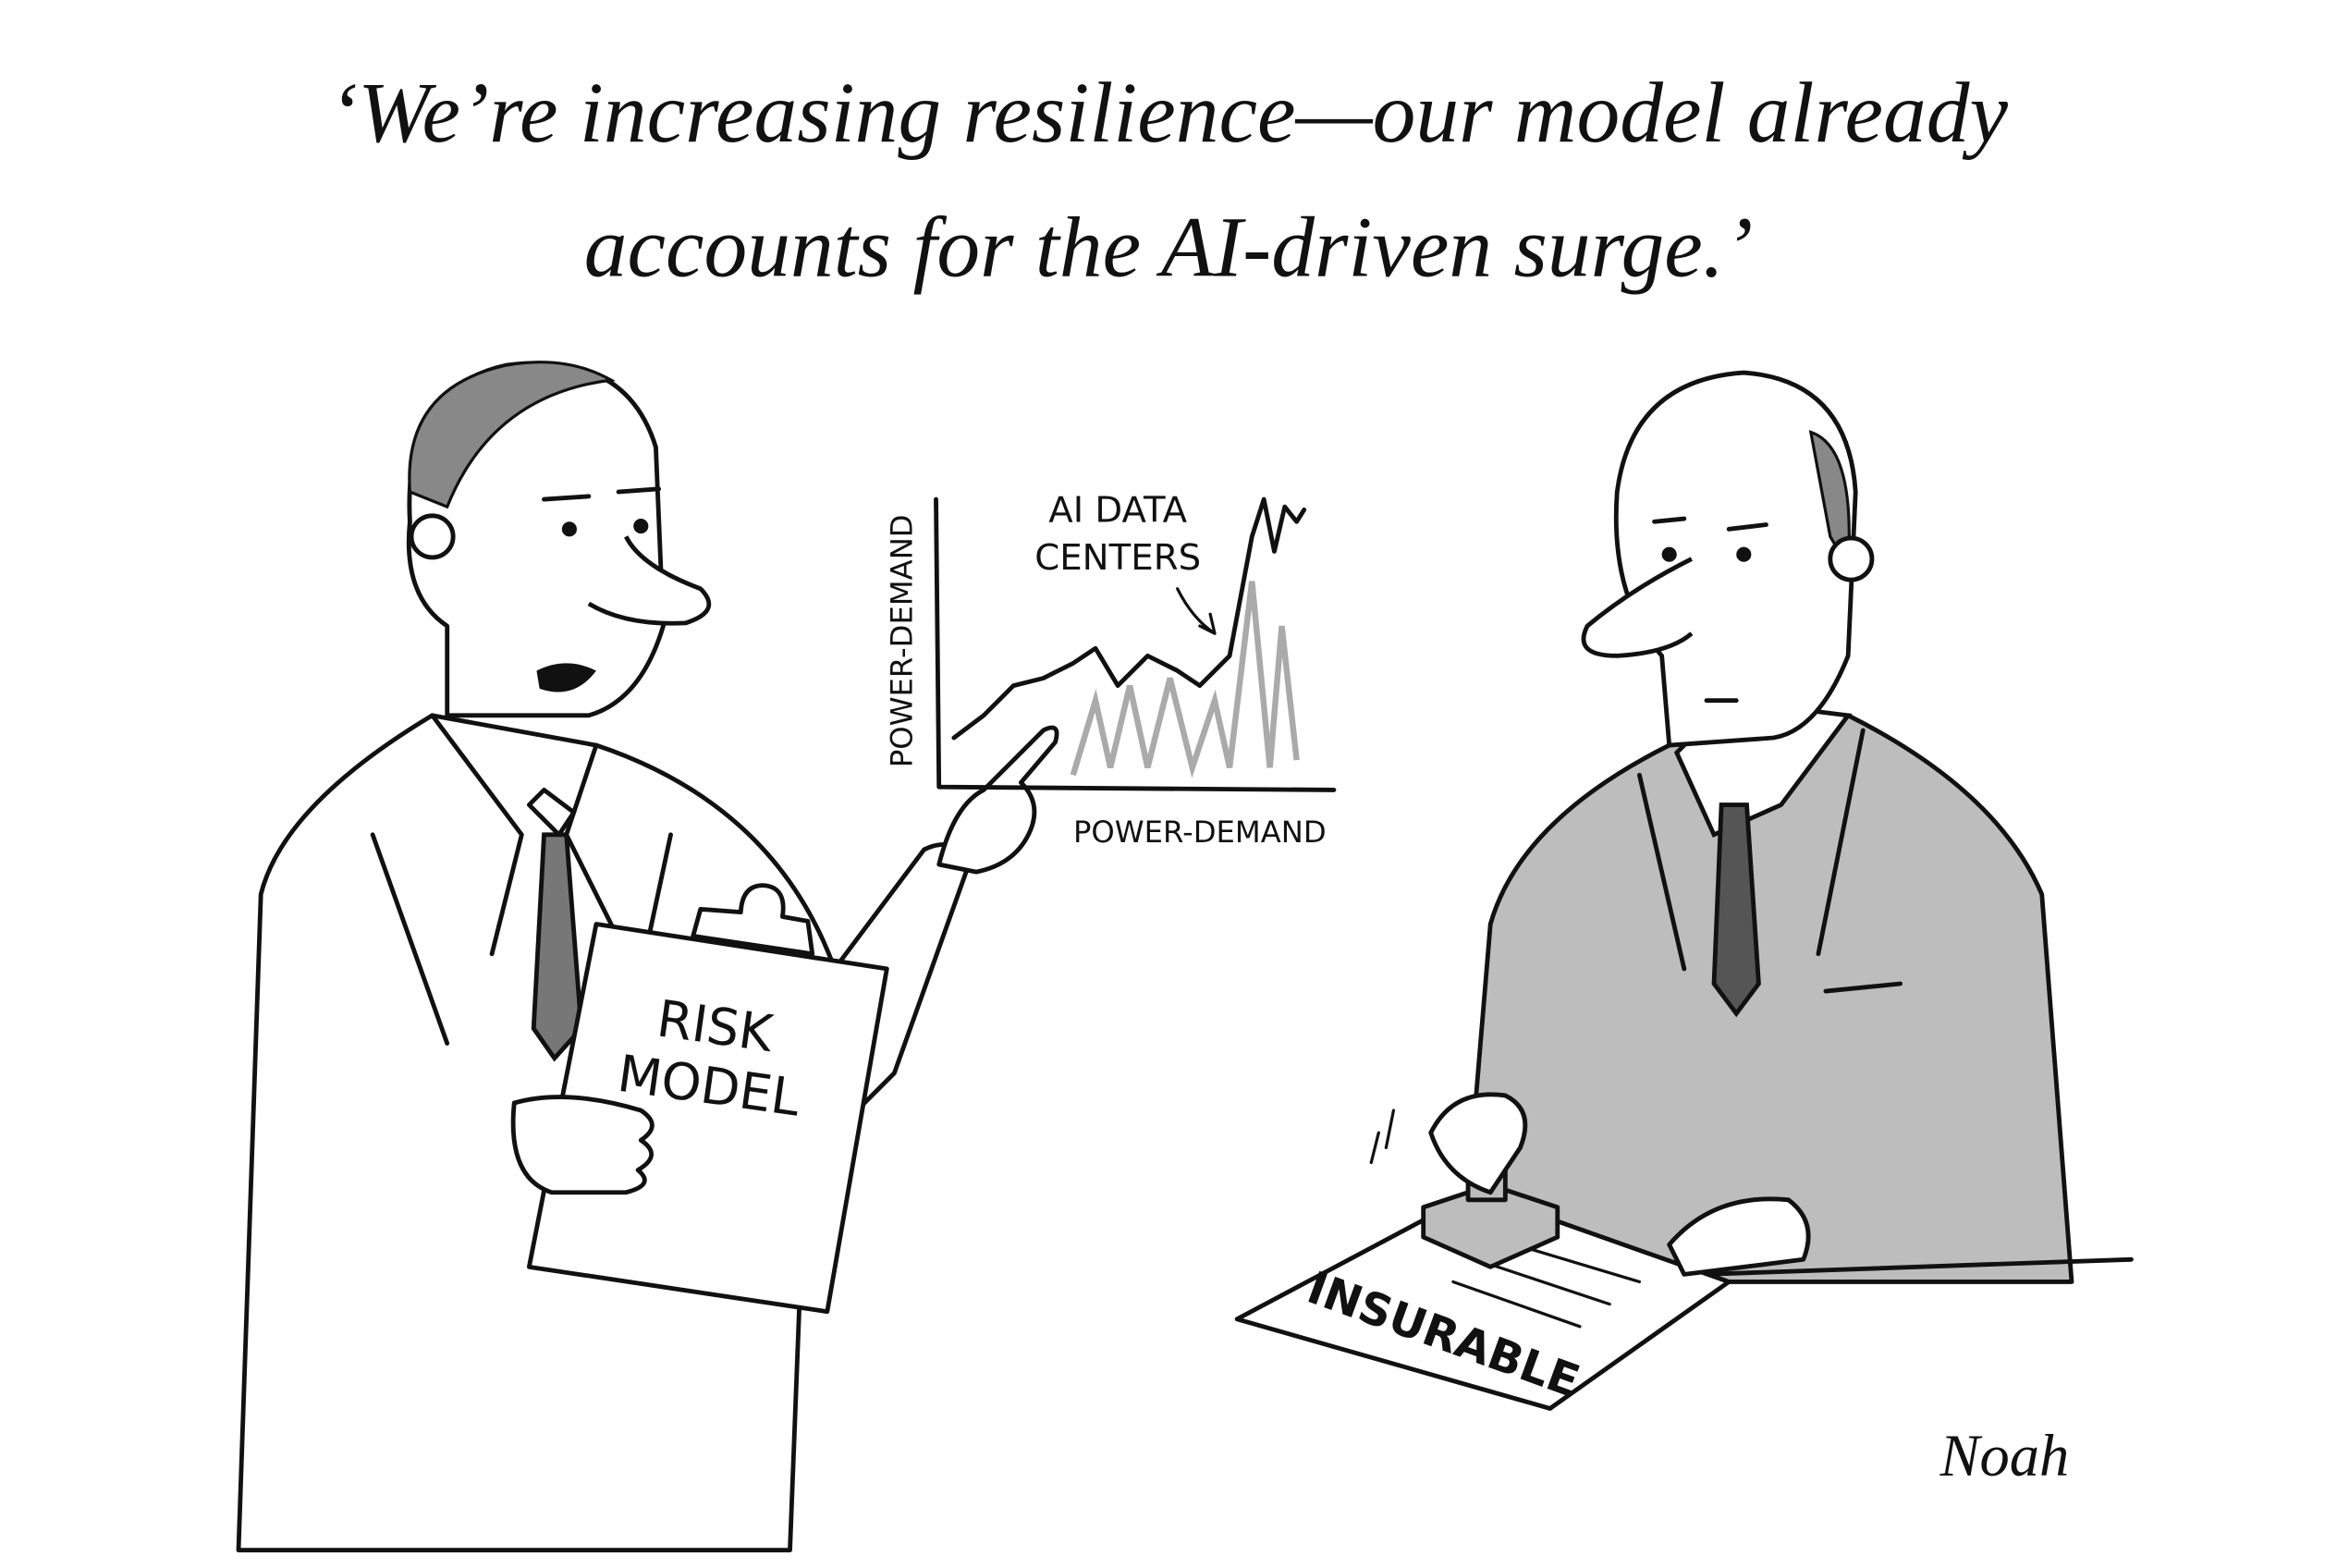 This screenshot has width=2337, height=1568. What do you see at coordinates (902, 640) in the screenshot?
I see `graph-y-label: POWER-DEMAND` at bounding box center [902, 640].